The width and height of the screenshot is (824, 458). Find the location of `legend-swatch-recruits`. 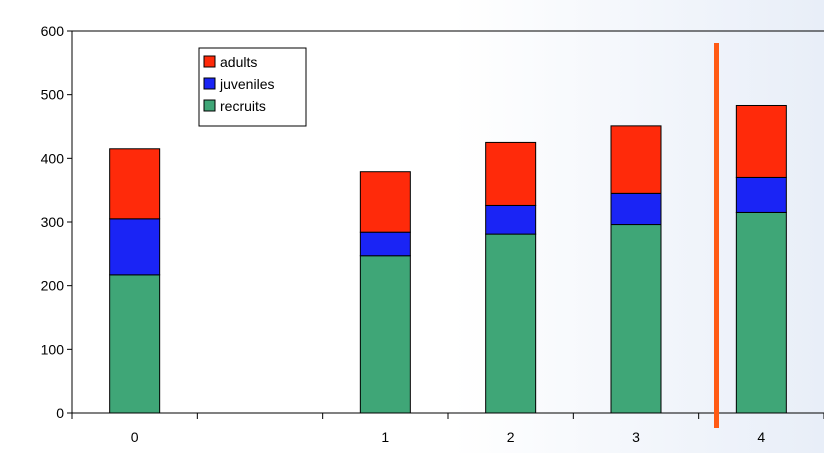

legend-swatch-recruits is located at coordinates (209, 105).